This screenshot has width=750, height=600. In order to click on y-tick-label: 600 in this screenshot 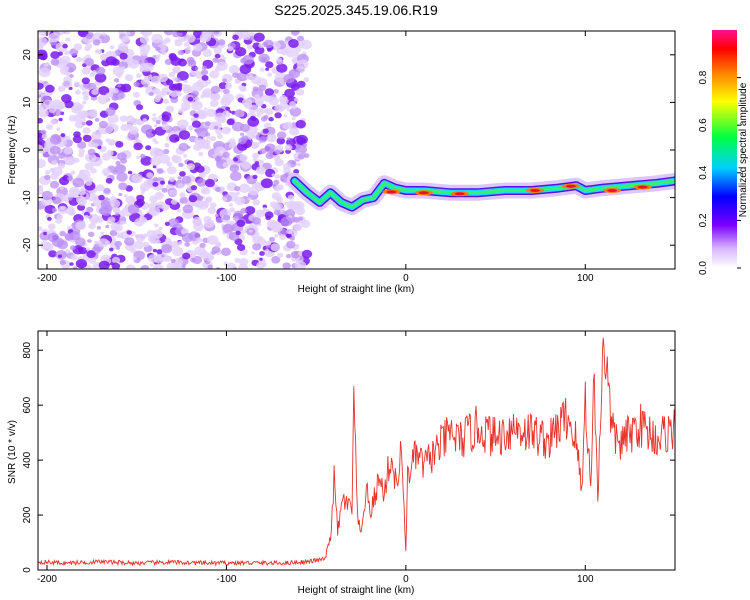, I will do `click(27, 404)`.